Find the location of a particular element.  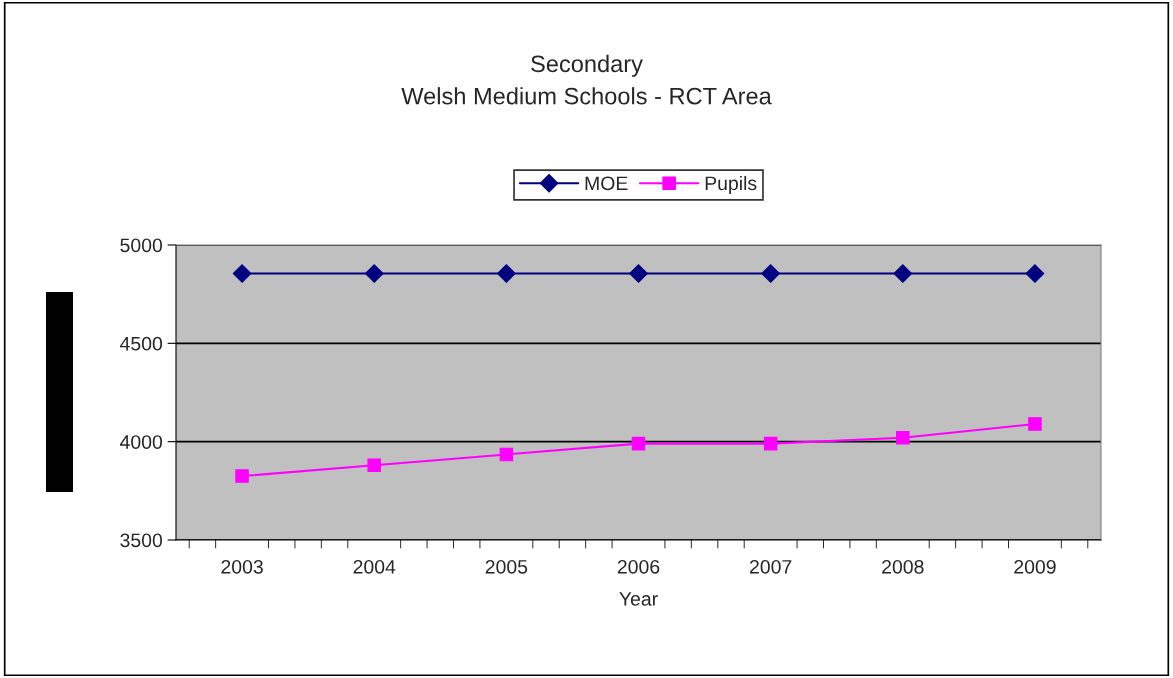

x-tick-label: 2003 is located at coordinates (242, 566).